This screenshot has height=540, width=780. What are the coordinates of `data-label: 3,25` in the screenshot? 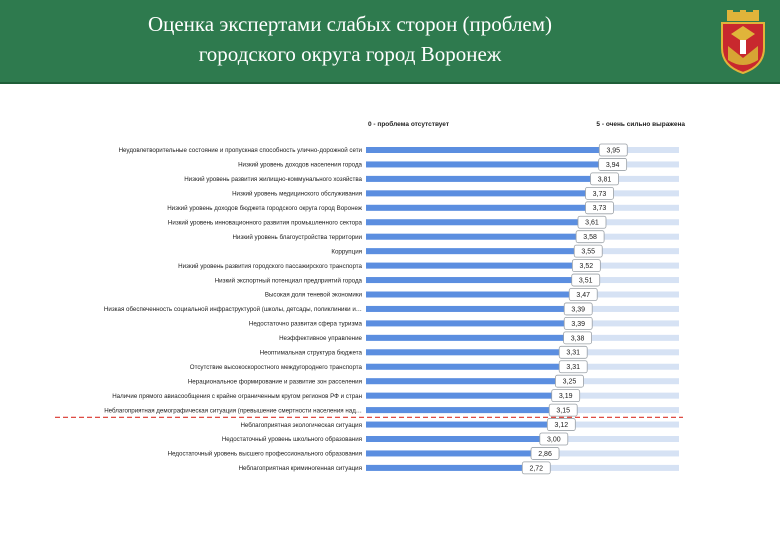 It's located at (570, 382).